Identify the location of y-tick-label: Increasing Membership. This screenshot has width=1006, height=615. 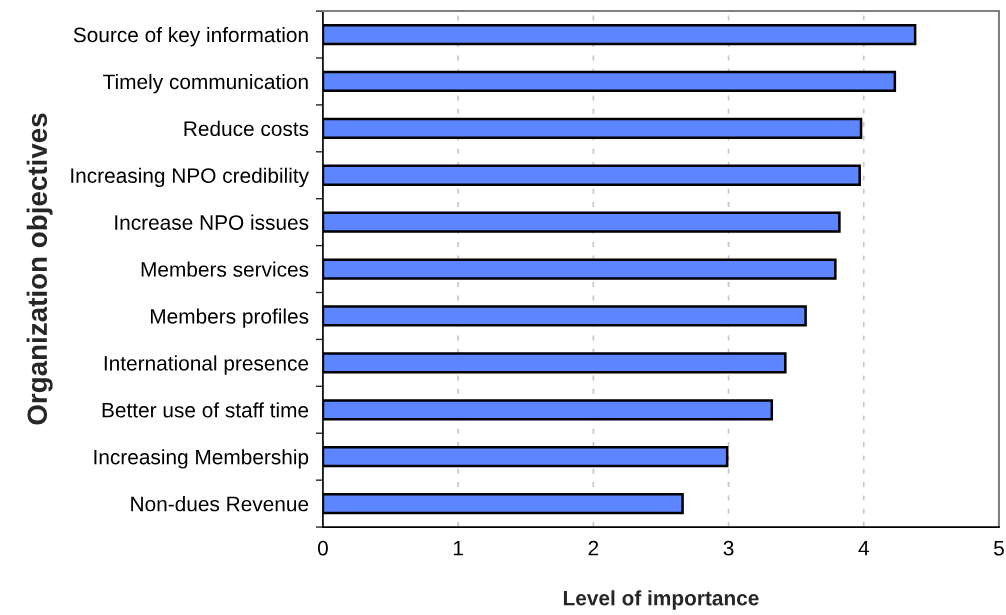
(201, 459).